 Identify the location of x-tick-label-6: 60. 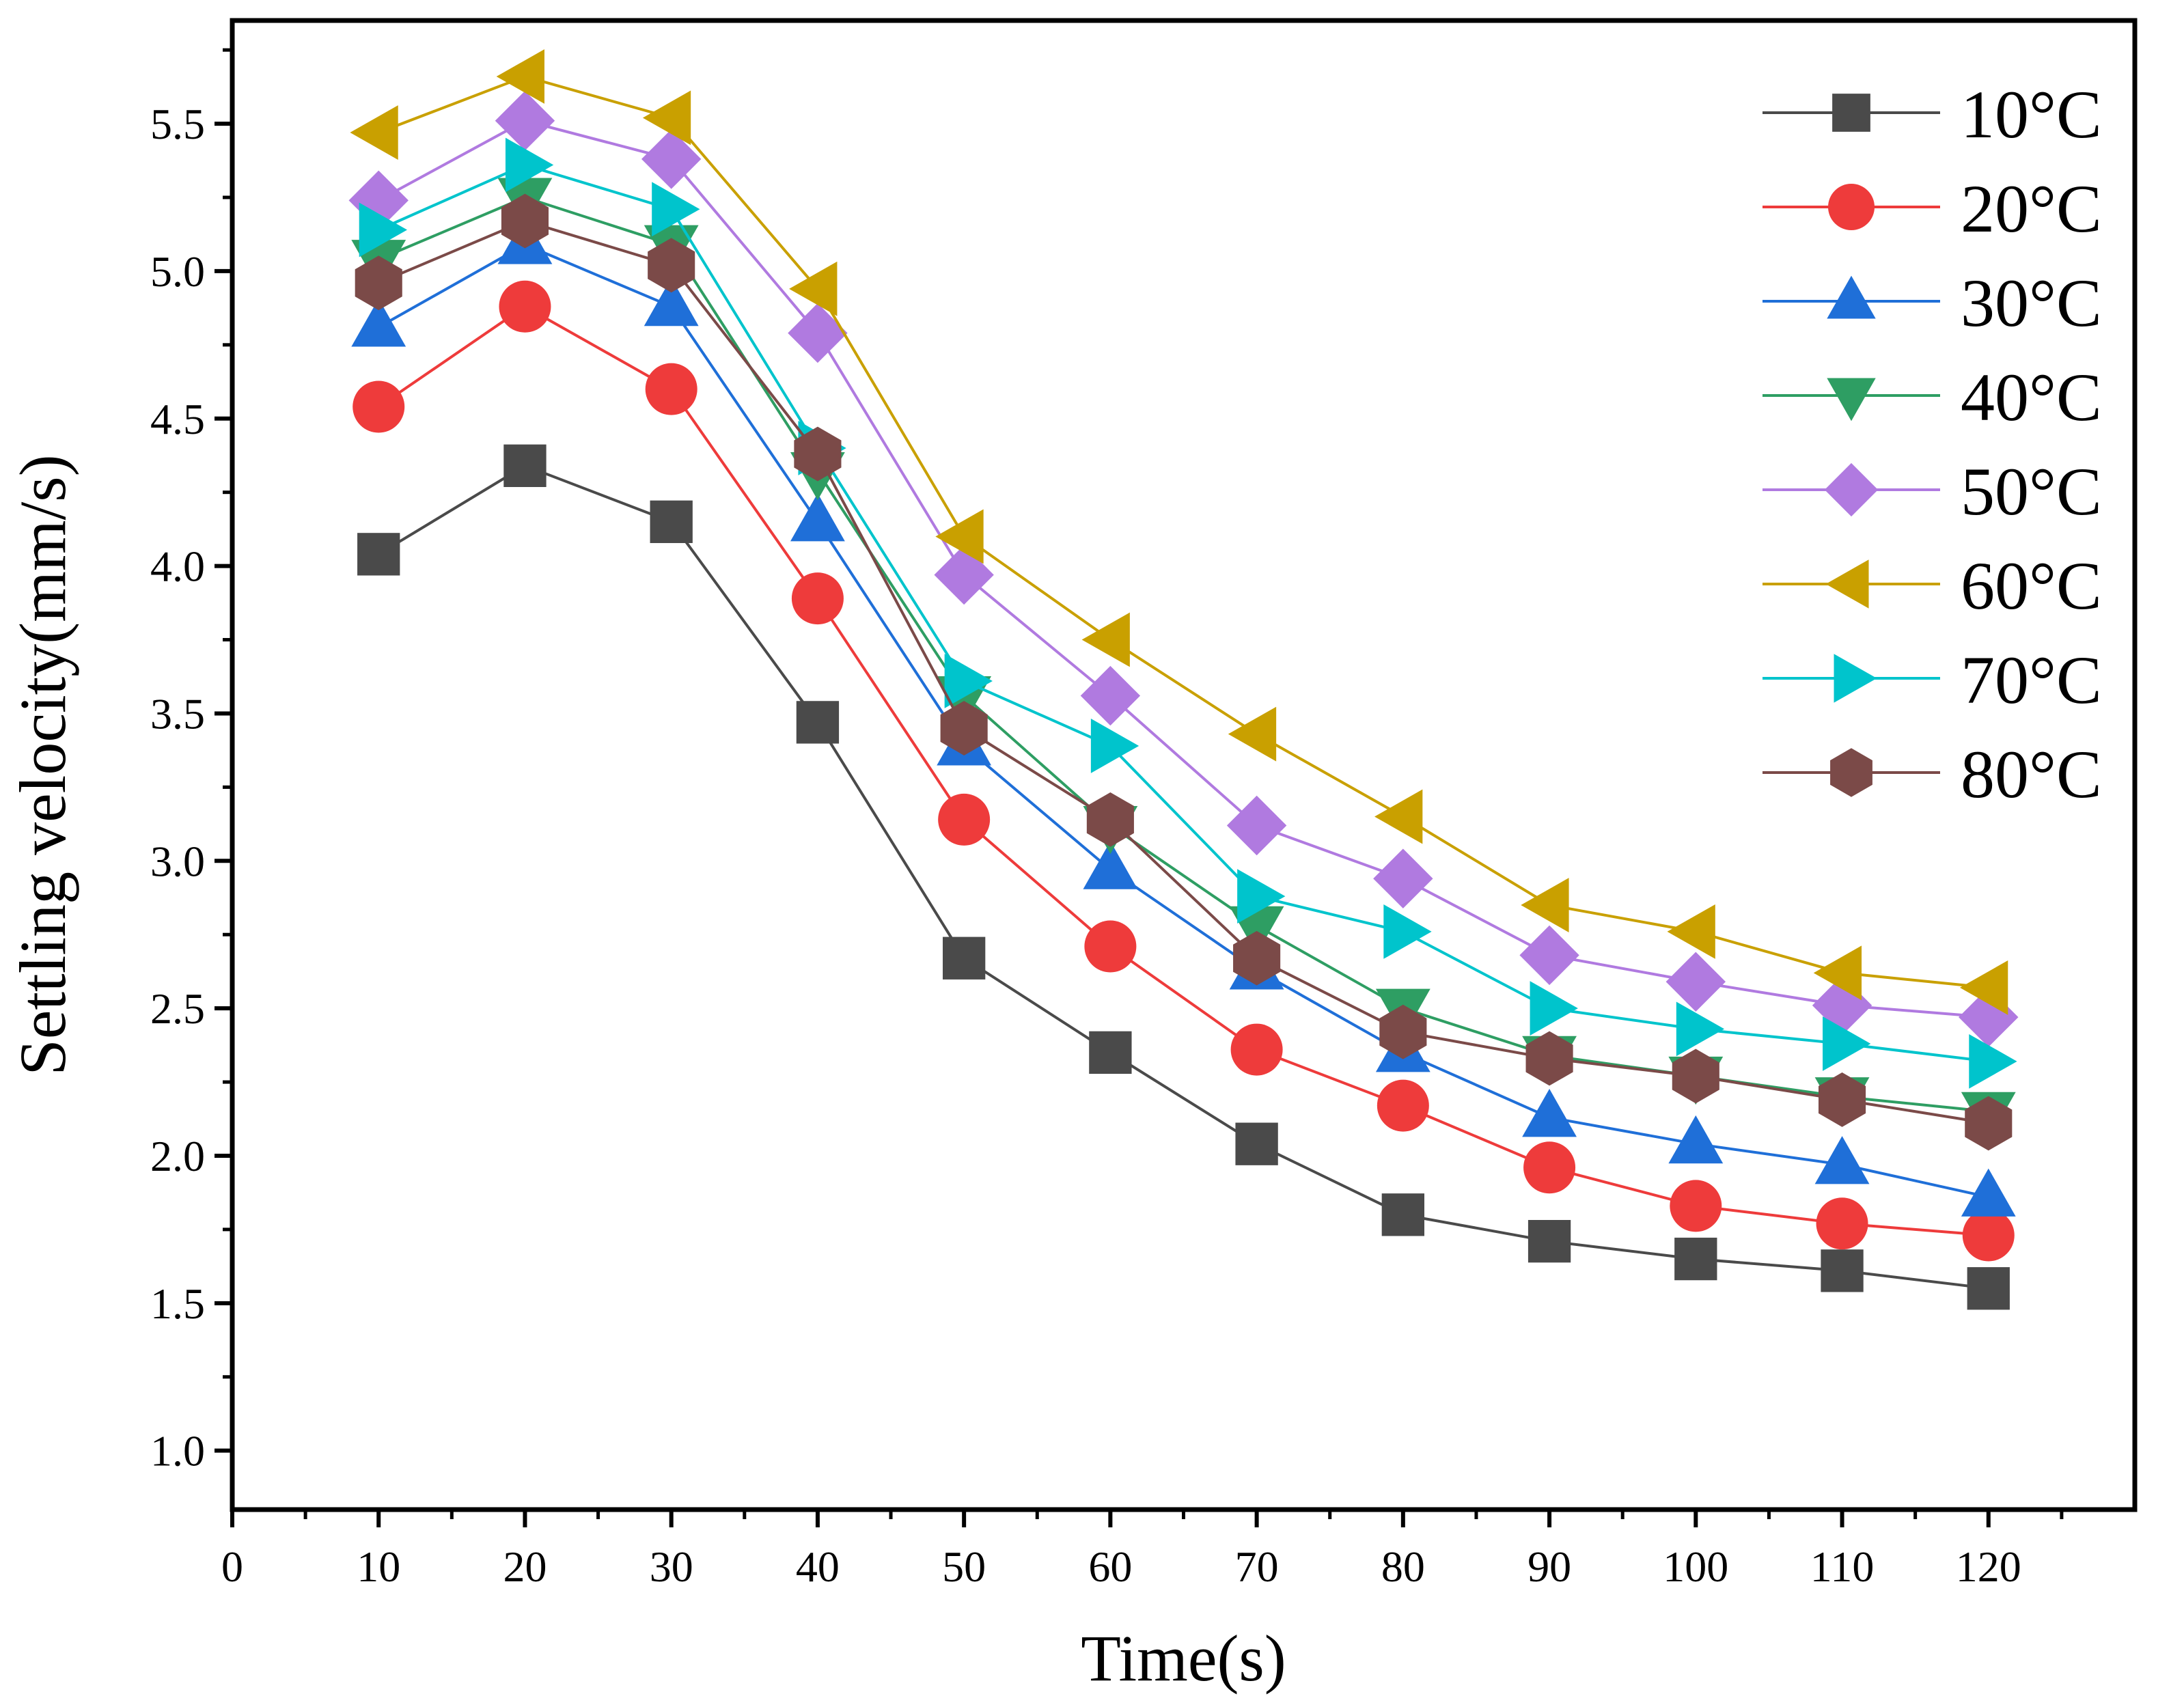
(1110, 1566).